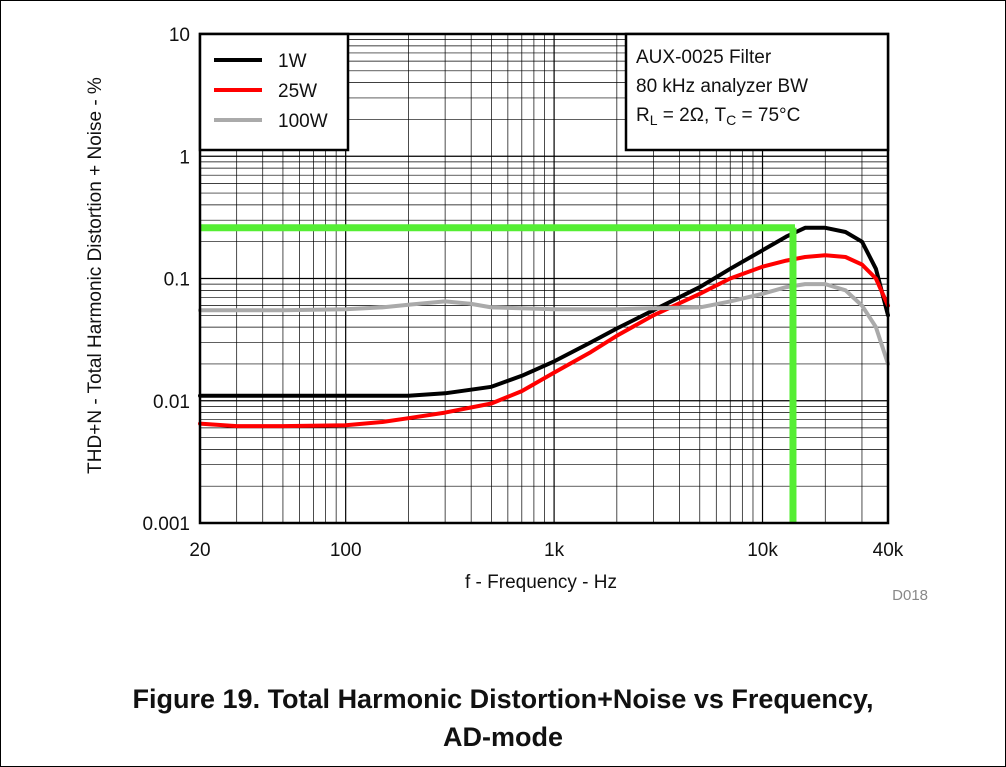  What do you see at coordinates (544, 324) in the screenshot?
I see `series-line-100w` at bounding box center [544, 324].